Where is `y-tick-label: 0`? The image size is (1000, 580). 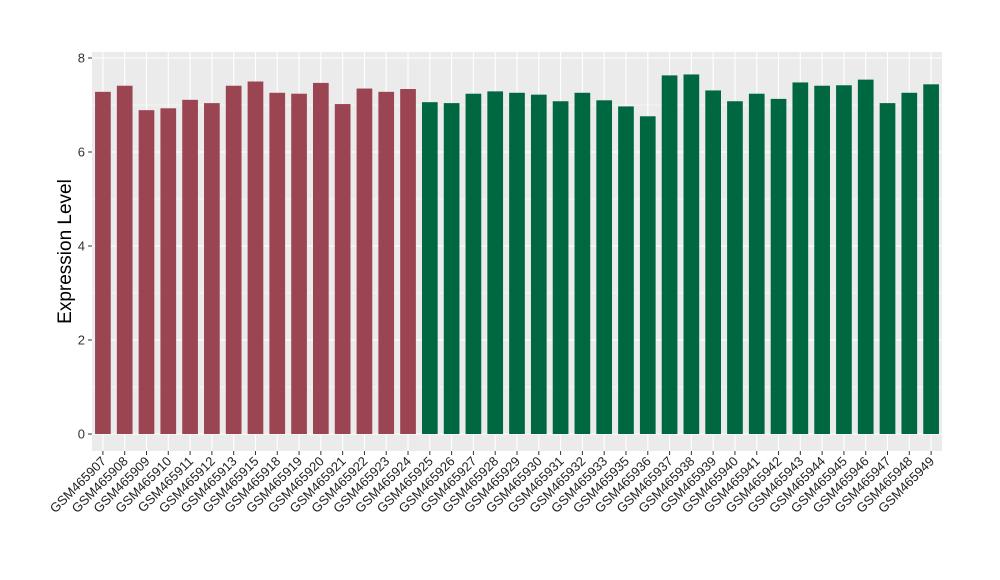 y-tick-label: 0 is located at coordinates (81, 434).